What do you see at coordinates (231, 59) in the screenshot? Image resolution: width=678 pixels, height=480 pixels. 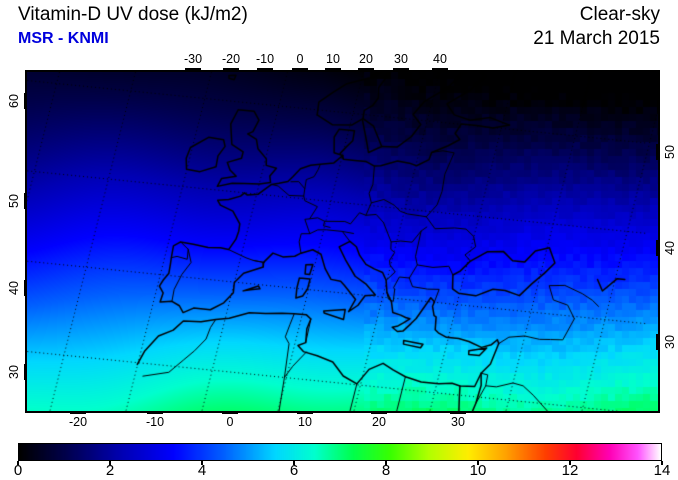 I see `longitude-tick-top: -20` at bounding box center [231, 59].